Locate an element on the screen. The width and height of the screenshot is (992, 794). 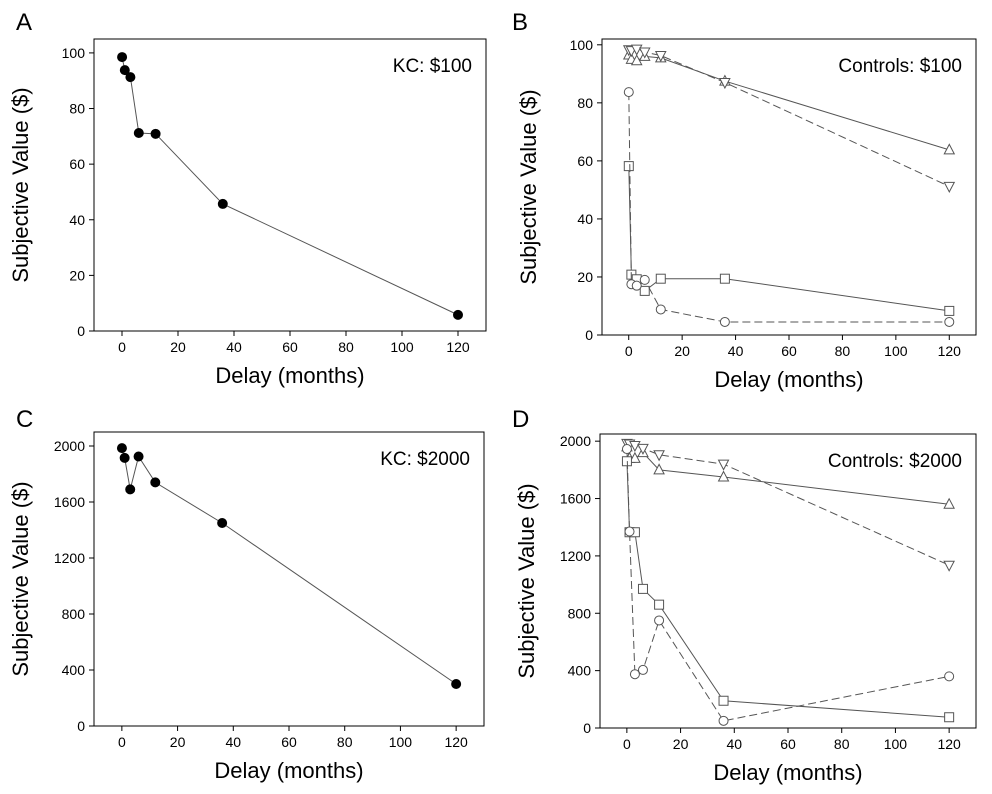
y-tick-label: 1200 is located at coordinates (69, 558).